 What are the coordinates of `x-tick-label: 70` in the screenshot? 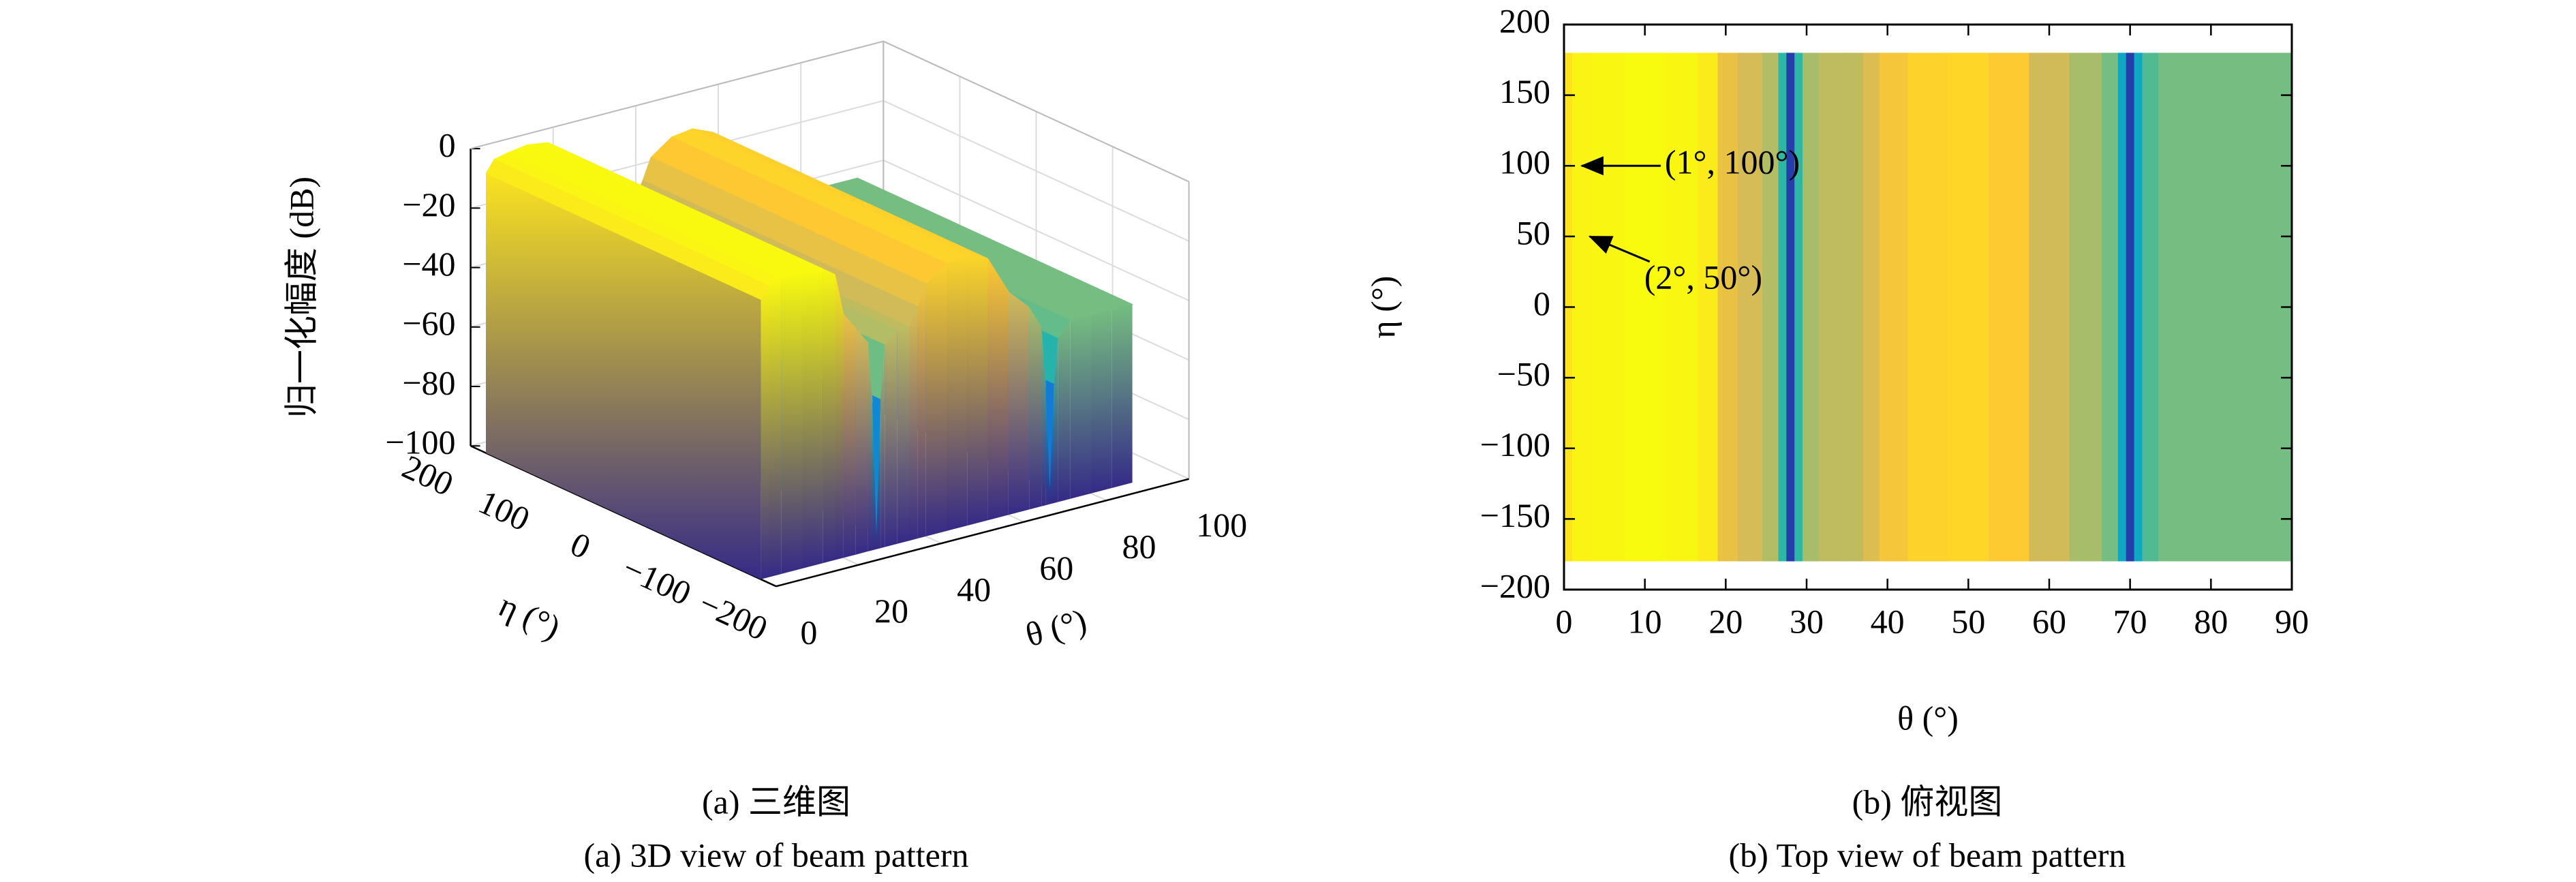 It's located at (2130, 621).